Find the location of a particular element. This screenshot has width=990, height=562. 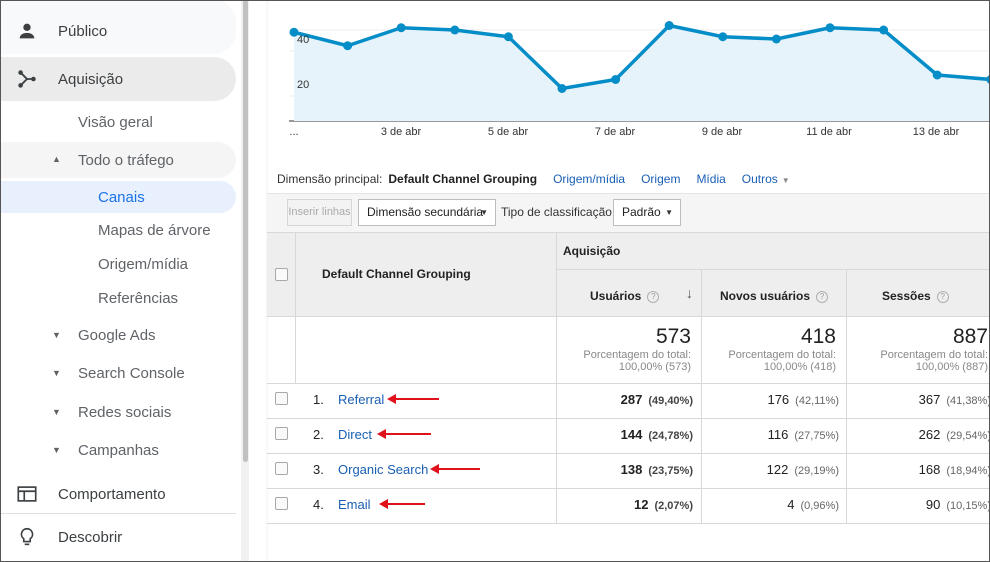

dimension-link-outros-label: Outros is located at coordinates (759, 179).